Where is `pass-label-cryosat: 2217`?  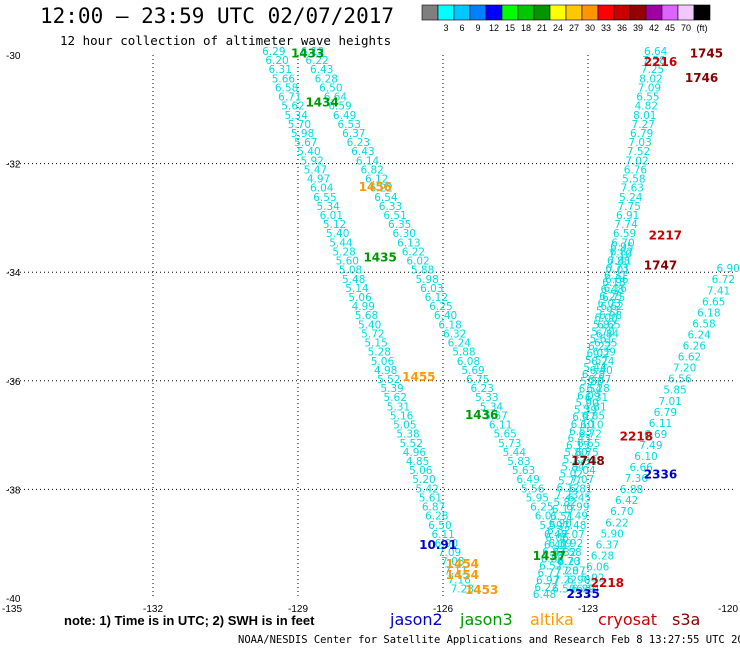 pass-label-cryosat: 2217 is located at coordinates (665, 236).